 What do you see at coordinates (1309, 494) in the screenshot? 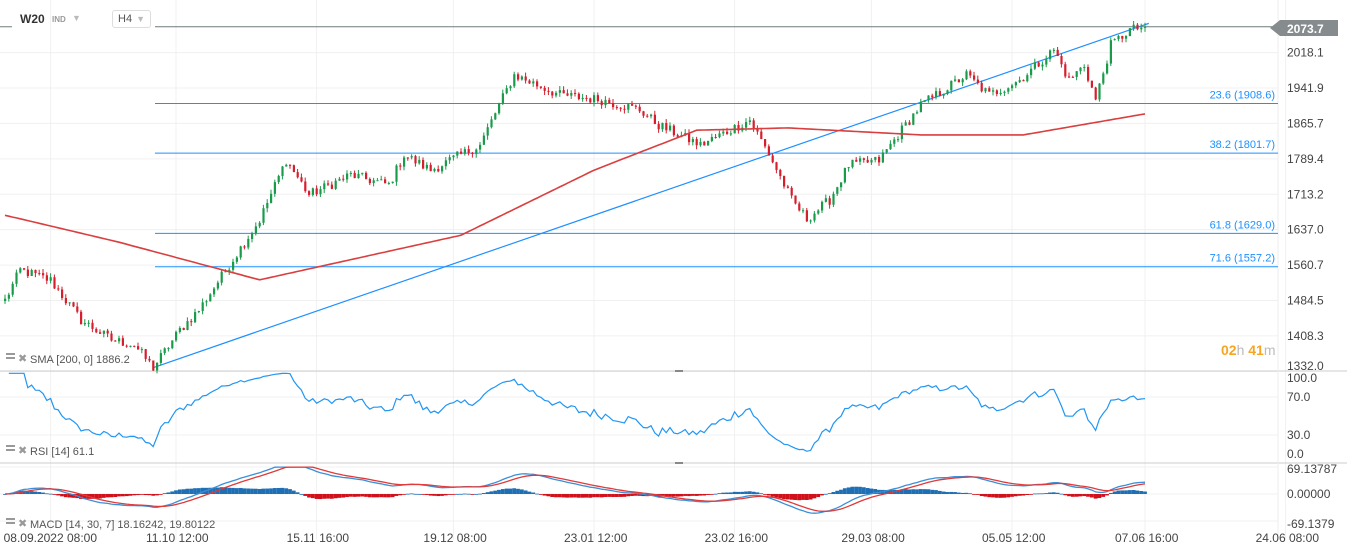
I see `macd-tick-label: 0.00000` at bounding box center [1309, 494].